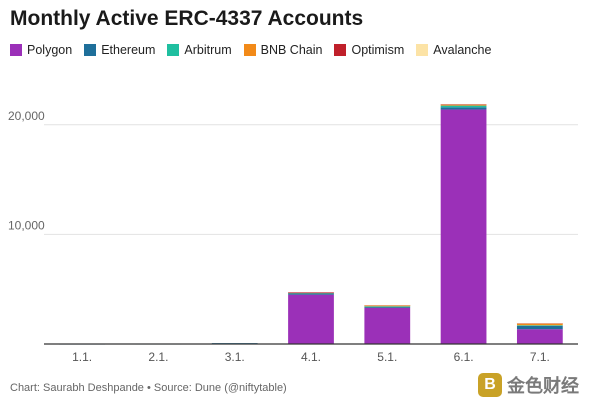 This screenshot has height=406, width=600. What do you see at coordinates (387, 357) in the screenshot?
I see `x-tick-label: 5.1.` at bounding box center [387, 357].